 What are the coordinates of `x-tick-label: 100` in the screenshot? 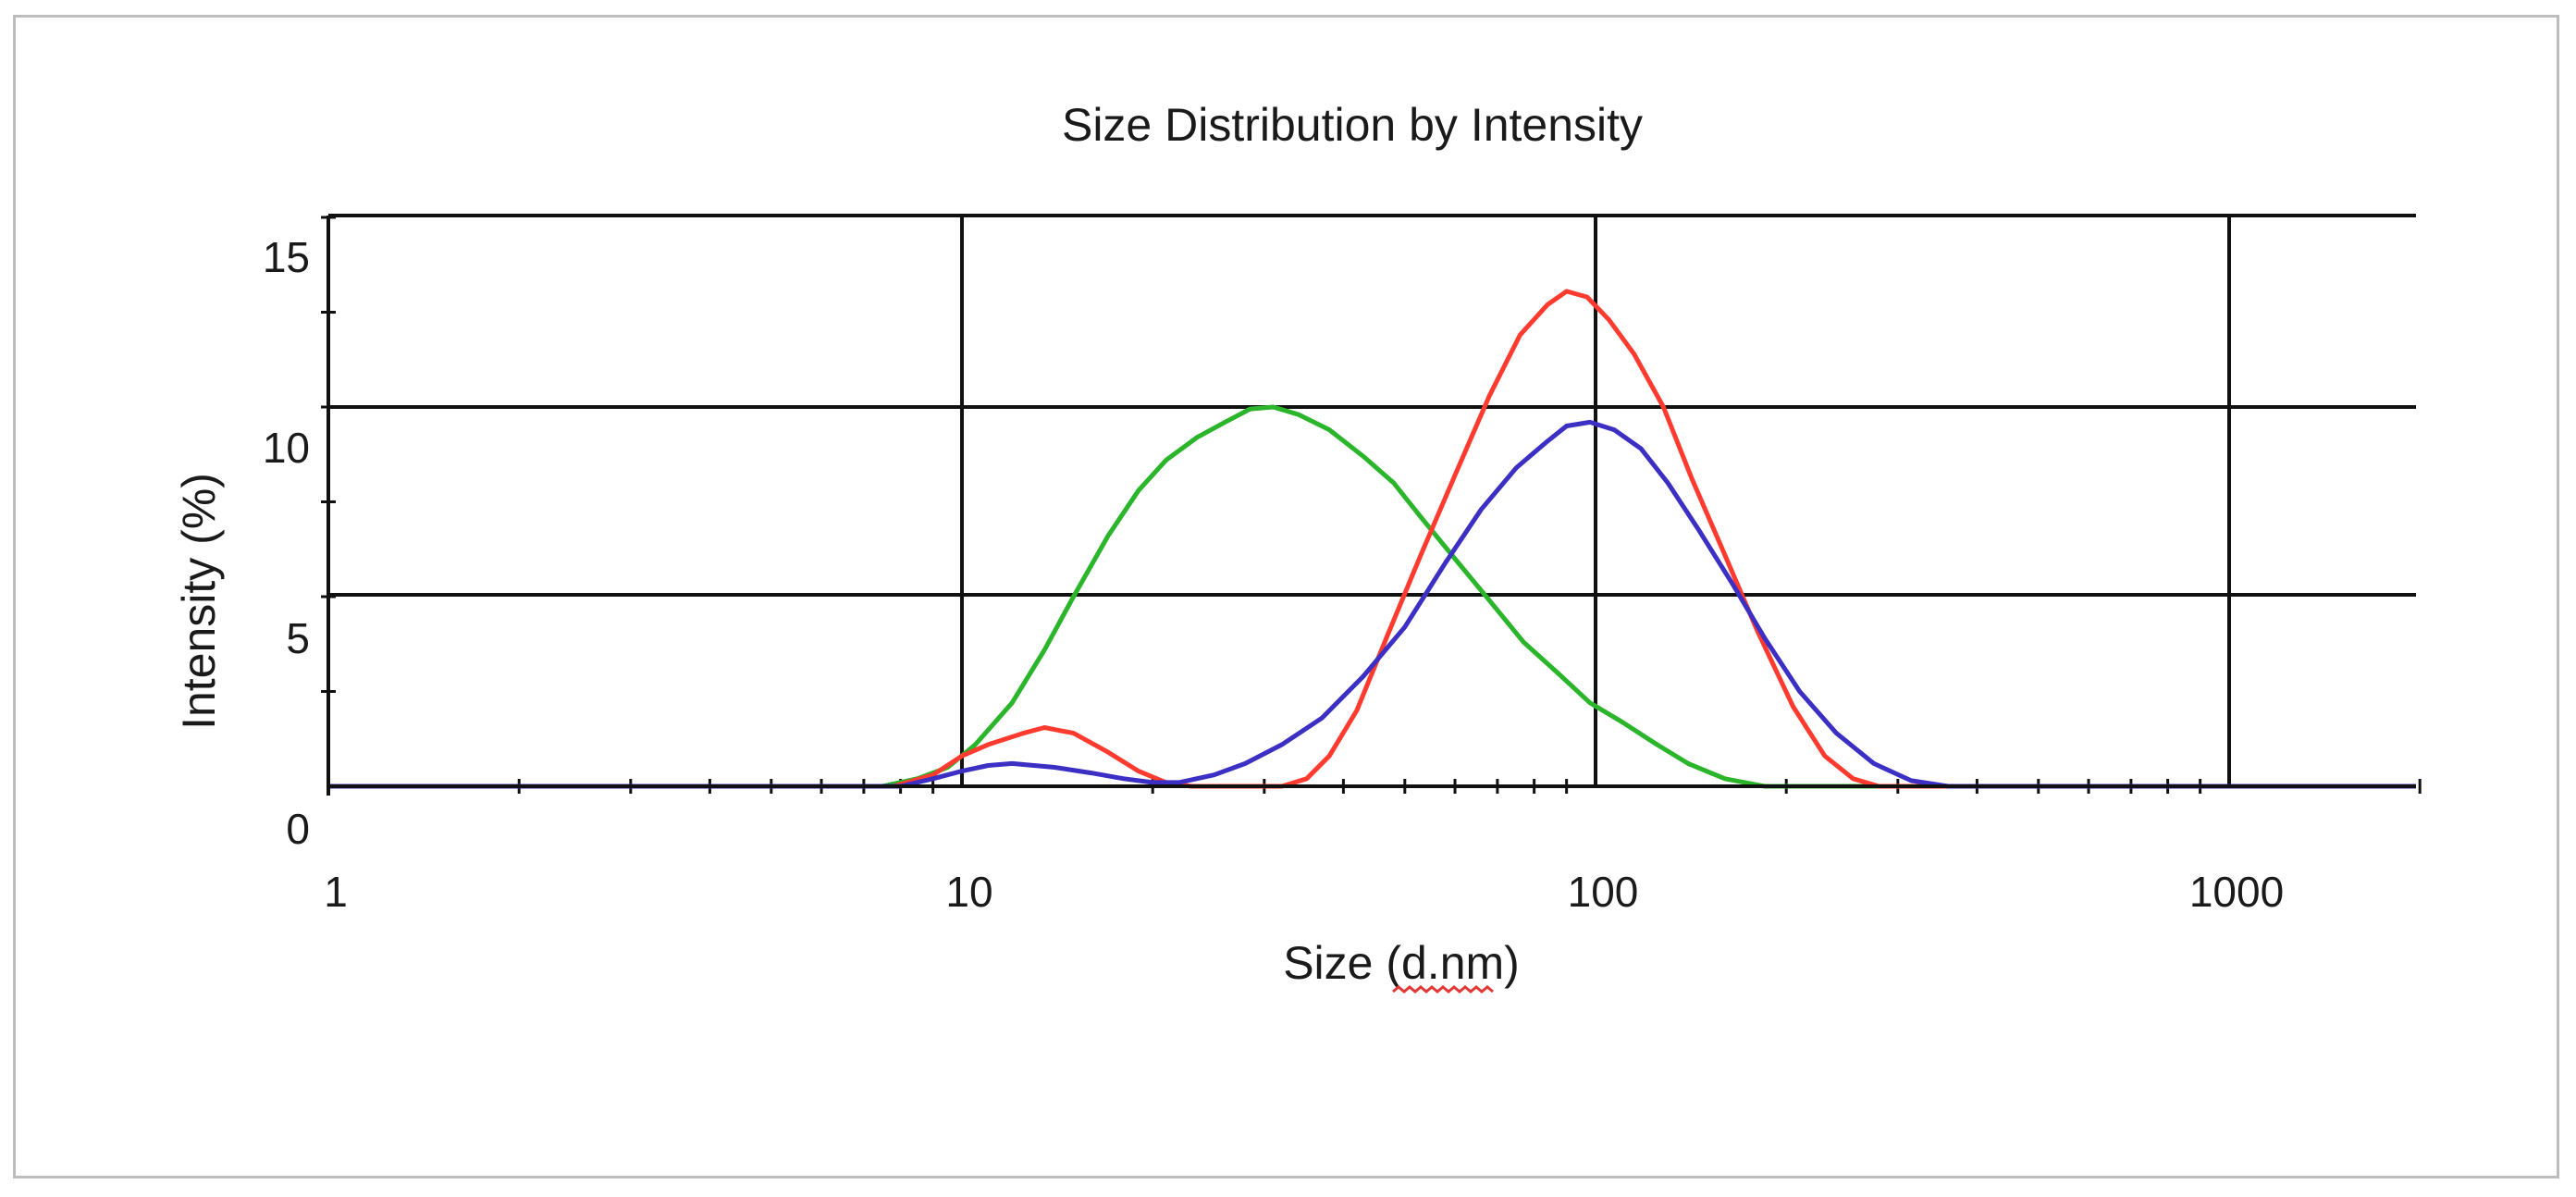 It's located at (1603, 892).